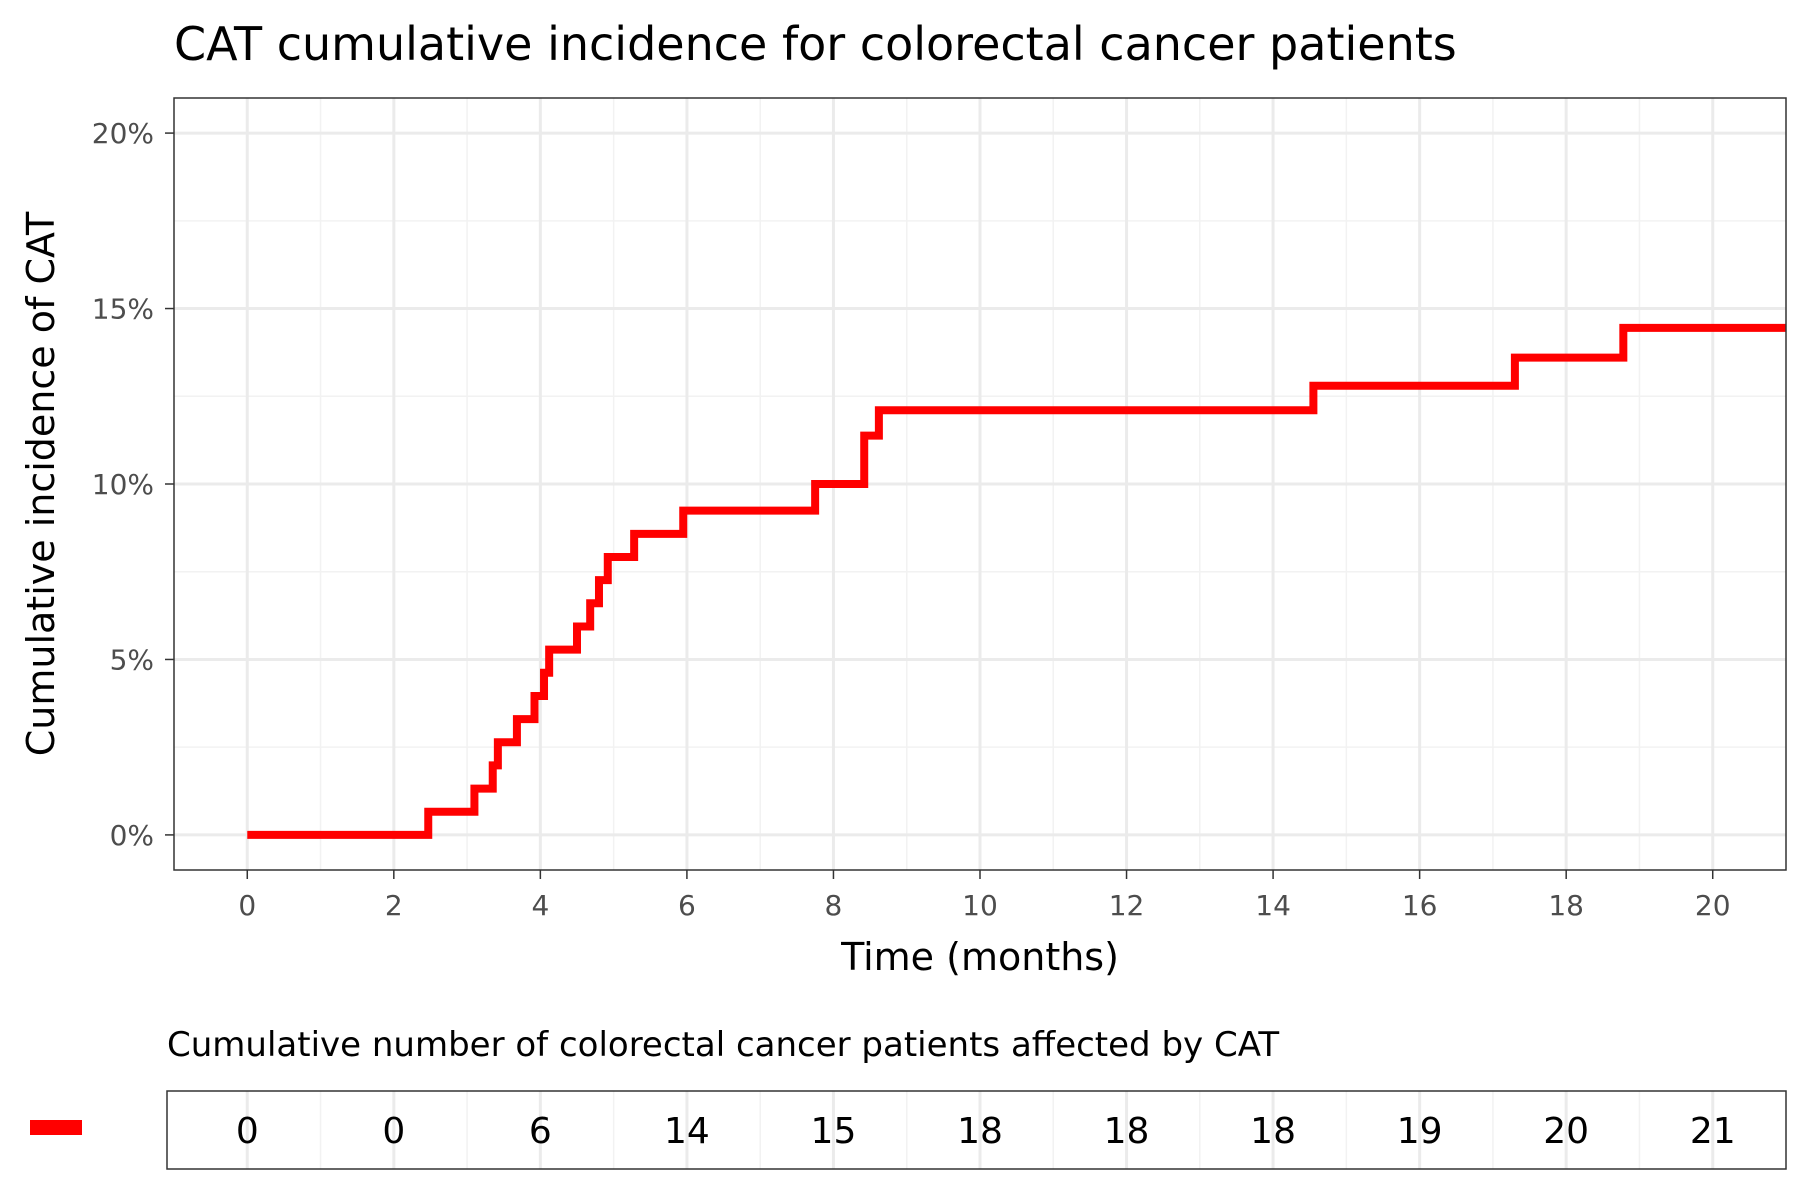  Describe the element at coordinates (247, 905) in the screenshot. I see `x-tick-label: 0` at that location.